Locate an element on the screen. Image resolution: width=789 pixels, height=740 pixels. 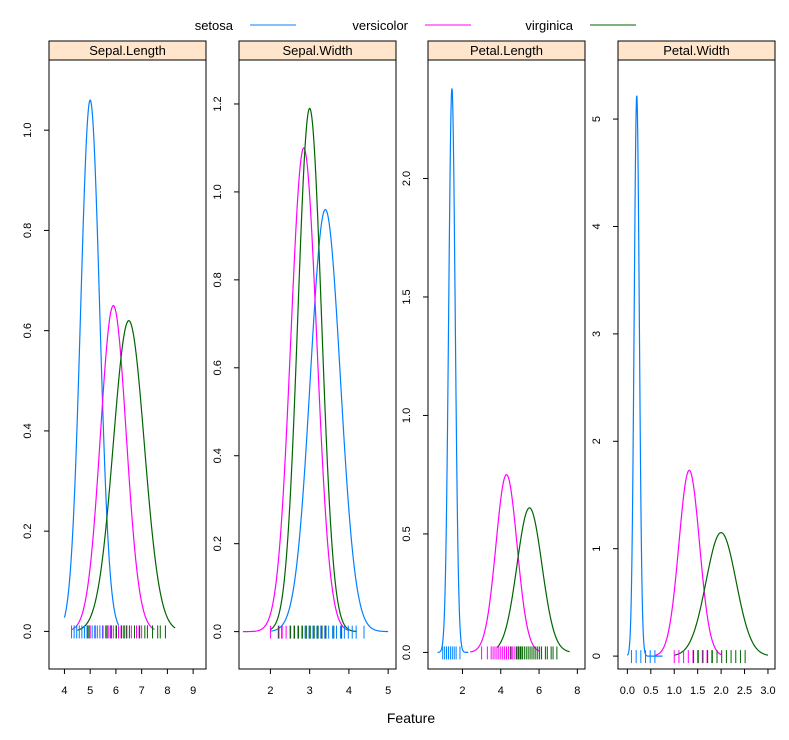
y-tick-label: 0 is located at coordinates (597, 656).